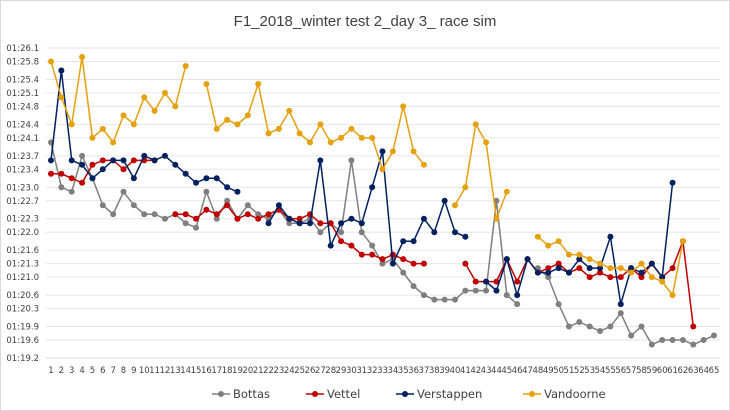 This screenshot has height=411, width=730. I want to click on x-tick-label: 46, so click(517, 371).